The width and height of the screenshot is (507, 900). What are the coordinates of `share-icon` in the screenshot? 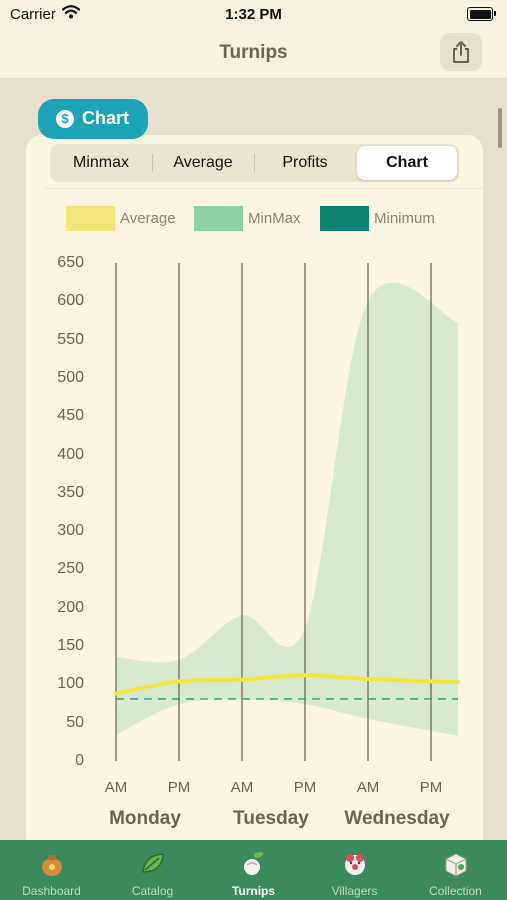 It's located at (461, 52).